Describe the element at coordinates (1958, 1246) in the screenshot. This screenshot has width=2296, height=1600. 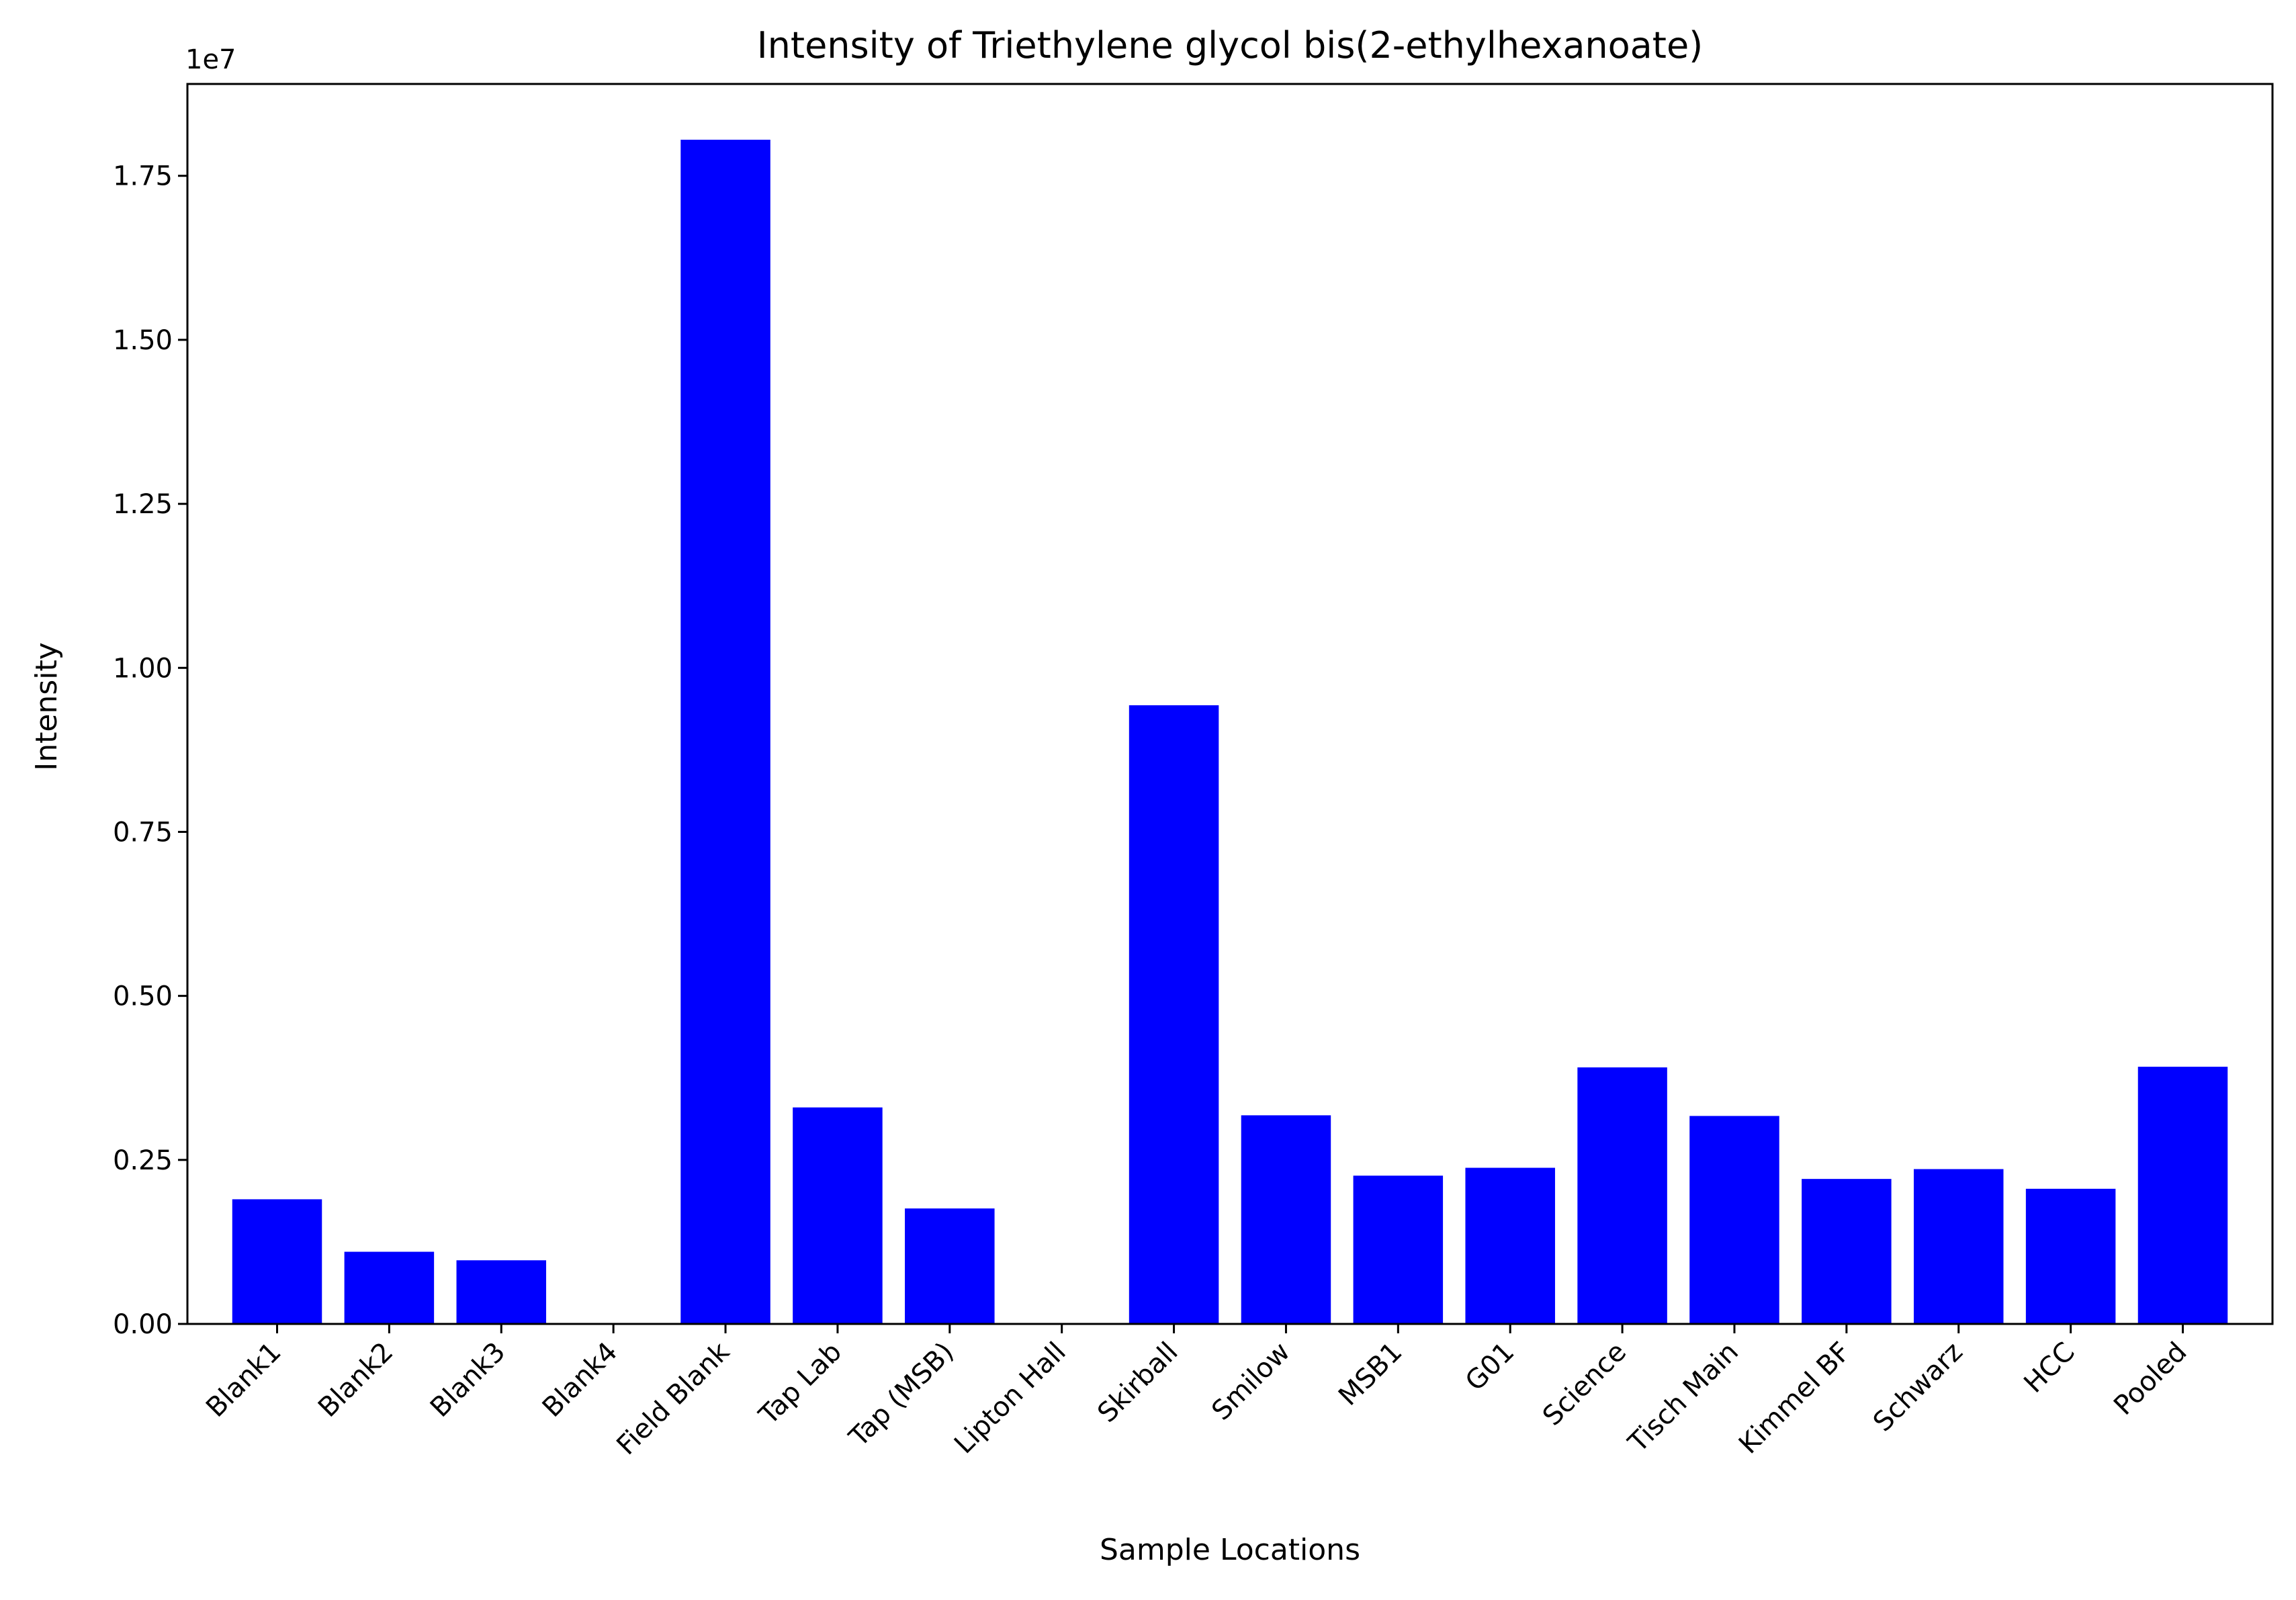
I see `bar-schwarz` at that location.